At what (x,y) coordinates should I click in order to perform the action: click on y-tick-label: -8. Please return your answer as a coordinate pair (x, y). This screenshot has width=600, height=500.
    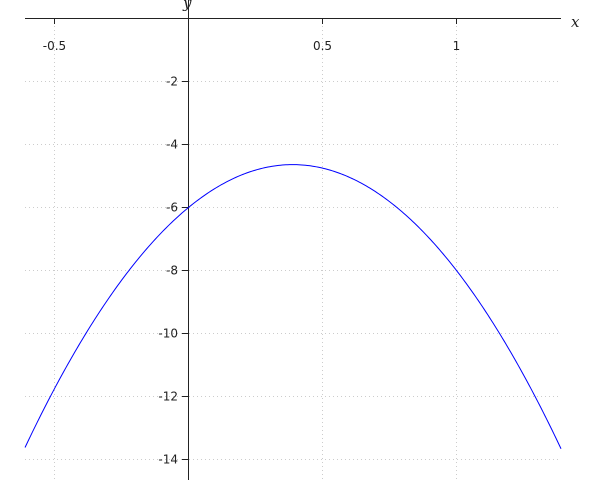
    Looking at the image, I should click on (172, 271).